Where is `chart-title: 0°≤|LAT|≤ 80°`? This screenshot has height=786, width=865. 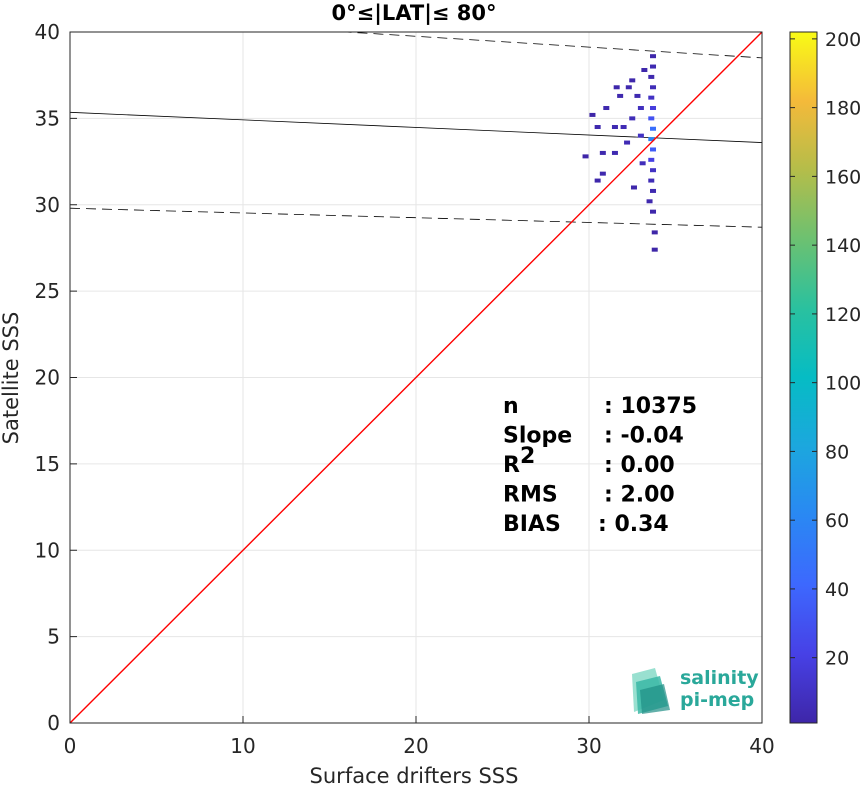 chart-title: 0°≤|LAT|≤ 80° is located at coordinates (413, 13).